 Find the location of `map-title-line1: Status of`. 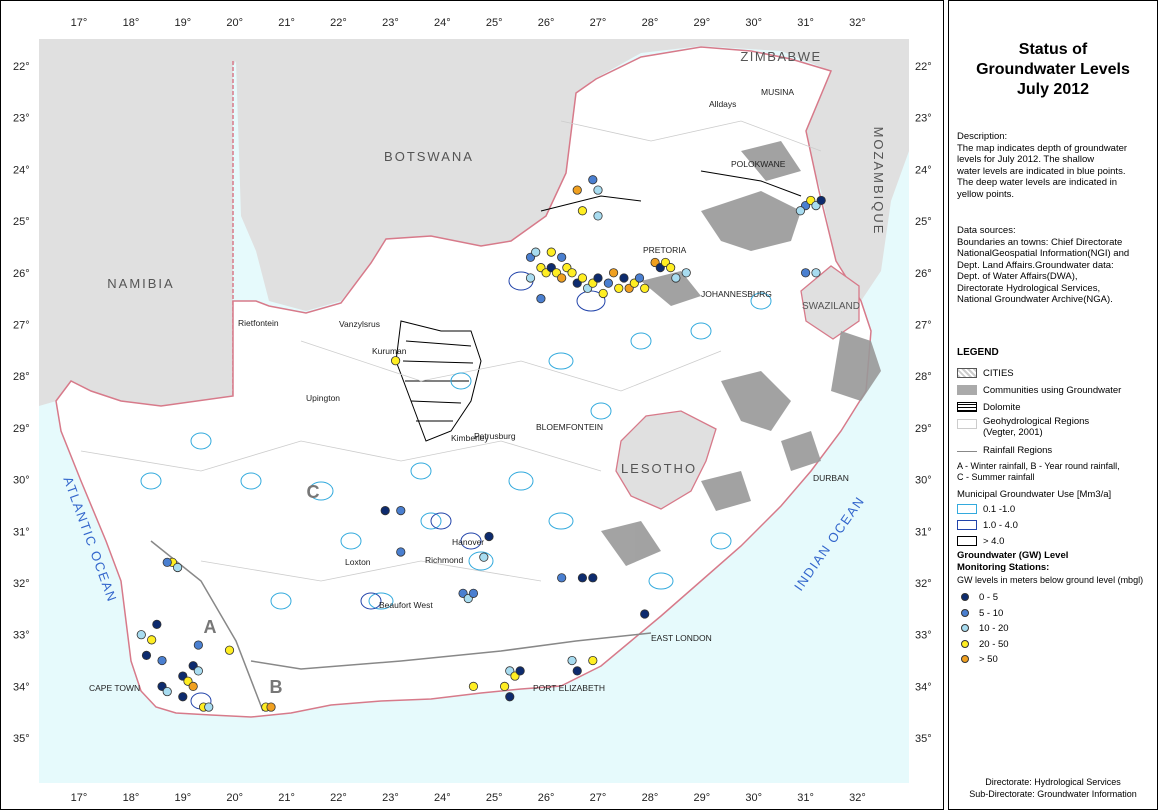

map-title-line1: Status of is located at coordinates (1053, 49).